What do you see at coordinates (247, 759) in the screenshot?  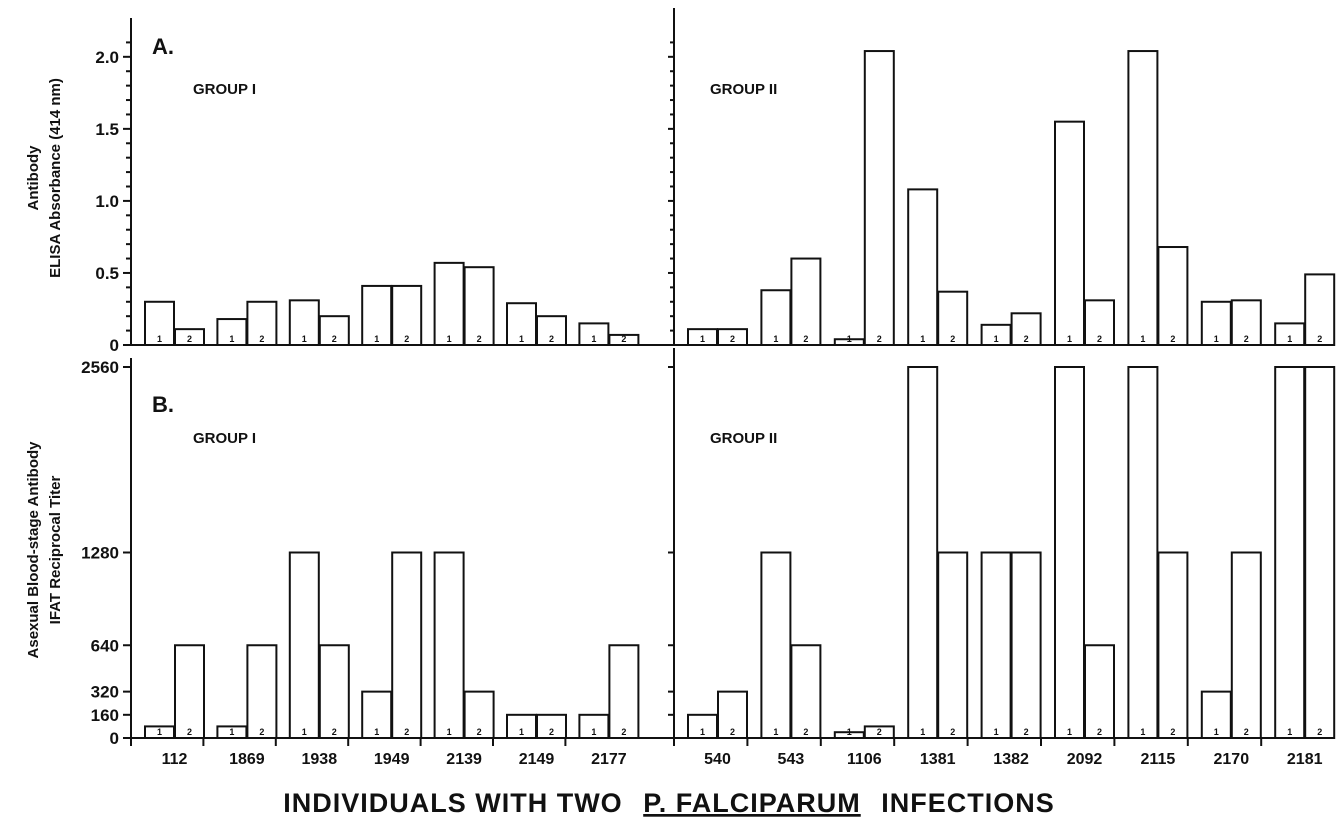 I see `x-tick-label-1869: 1869` at bounding box center [247, 759].